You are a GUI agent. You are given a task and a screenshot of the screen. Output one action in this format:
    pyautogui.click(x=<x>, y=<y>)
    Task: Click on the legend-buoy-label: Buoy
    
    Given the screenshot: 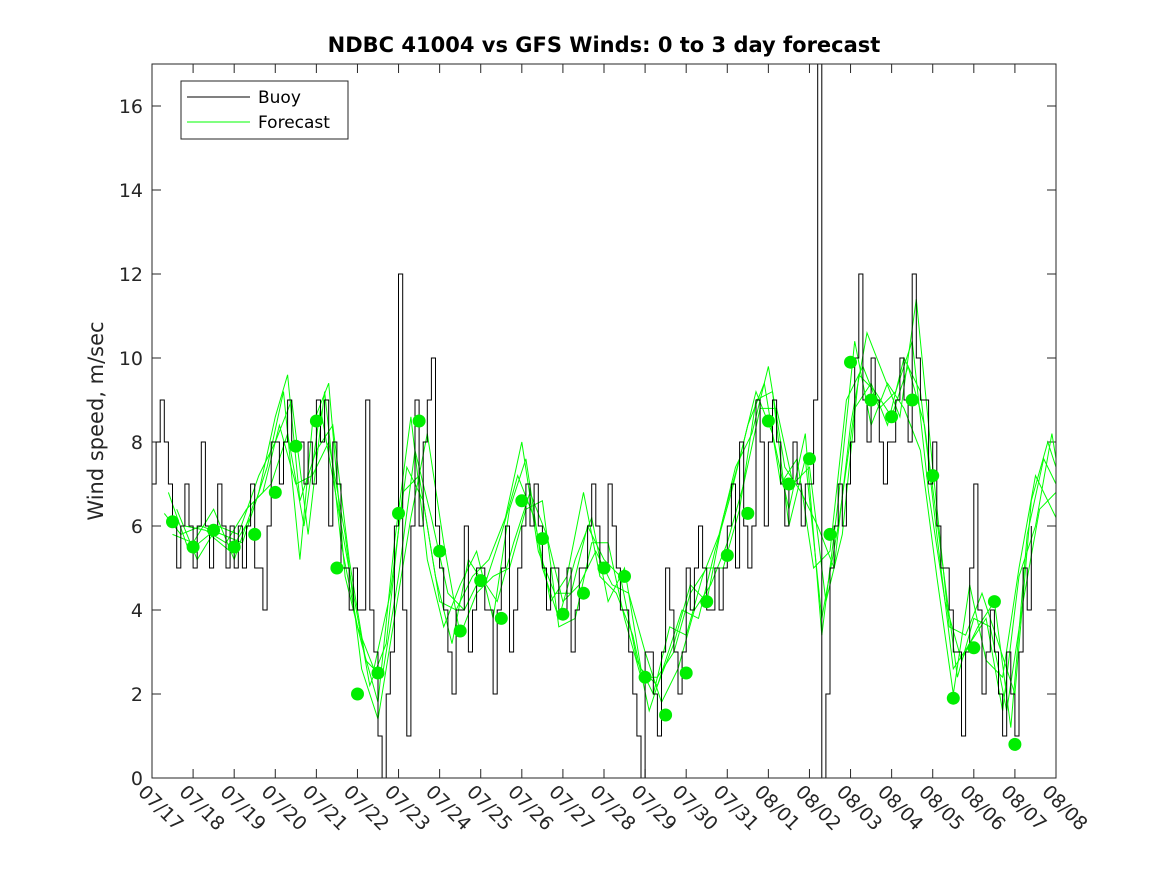 What is the action you would take?
    pyautogui.click(x=279, y=98)
    